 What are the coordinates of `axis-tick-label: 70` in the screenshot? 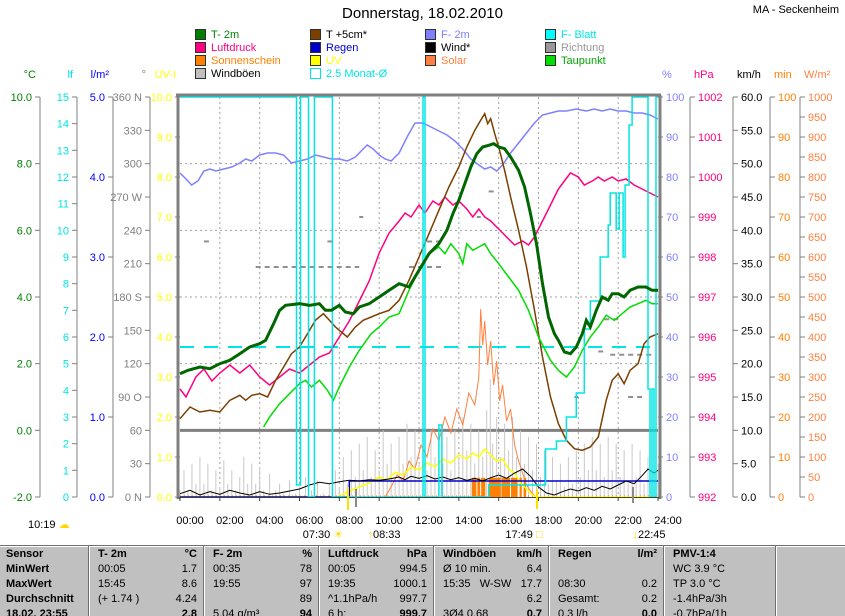 It's located at (672, 218).